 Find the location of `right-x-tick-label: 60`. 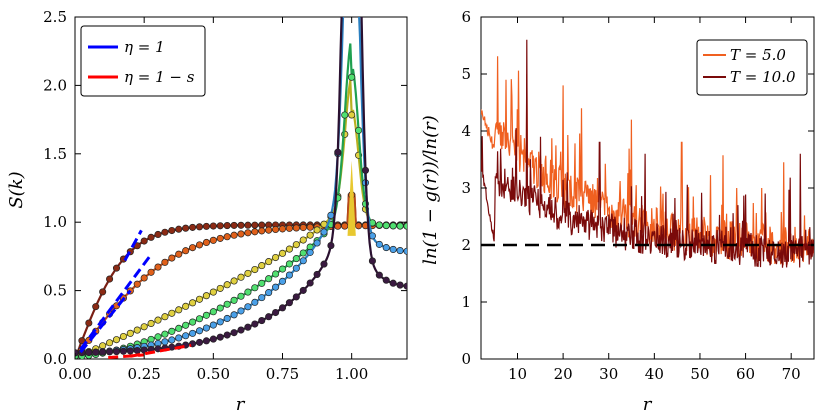

right-x-tick-label: 60 is located at coordinates (745, 374).